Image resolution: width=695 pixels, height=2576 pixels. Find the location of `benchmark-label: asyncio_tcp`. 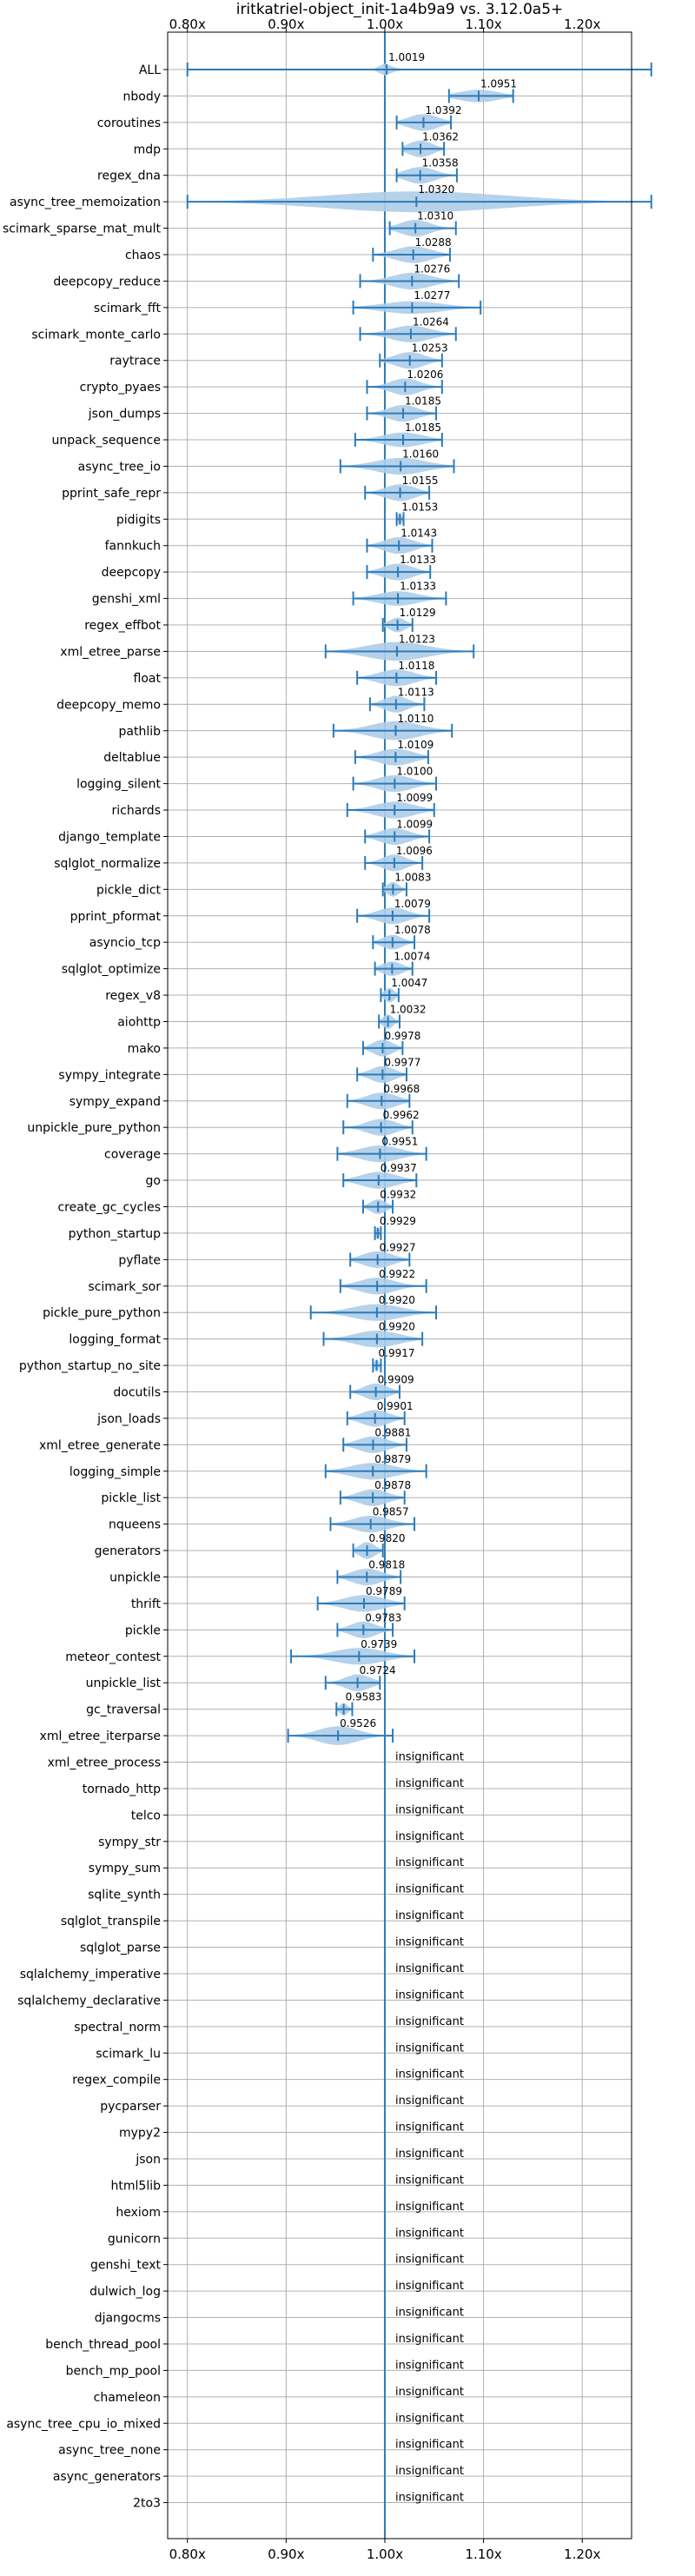

benchmark-label: asyncio_tcp is located at coordinates (125, 943).